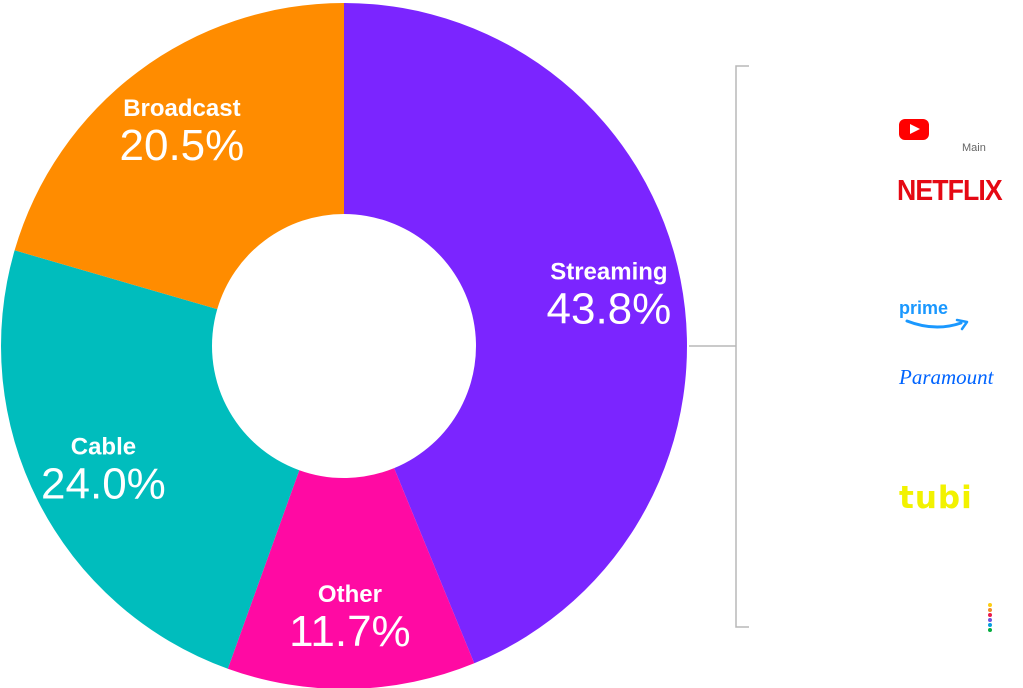 The image size is (1023, 688). I want to click on slice-label-streaming: Streaming, so click(608, 272).